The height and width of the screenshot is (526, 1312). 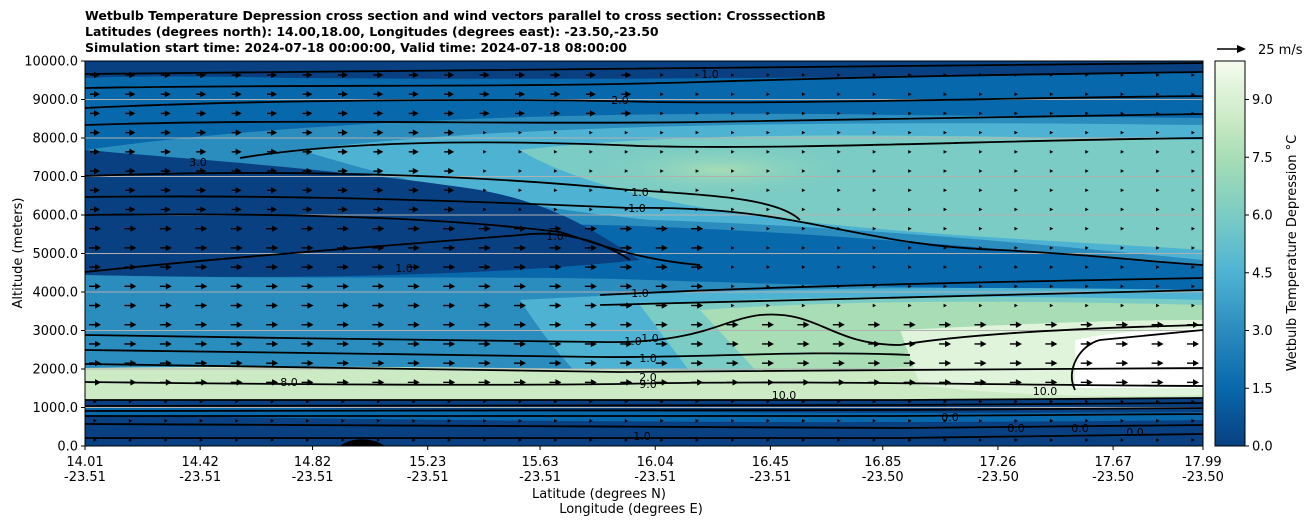 I want to click on x-tick-label-lat: 16.04, so click(x=655, y=462).